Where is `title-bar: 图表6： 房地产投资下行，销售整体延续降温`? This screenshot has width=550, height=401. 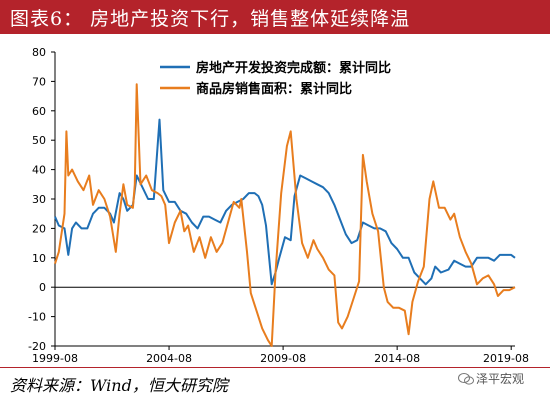
title-bar: 图表6： 房地产投资下行，销售整体延续降温 is located at coordinates (275, 17).